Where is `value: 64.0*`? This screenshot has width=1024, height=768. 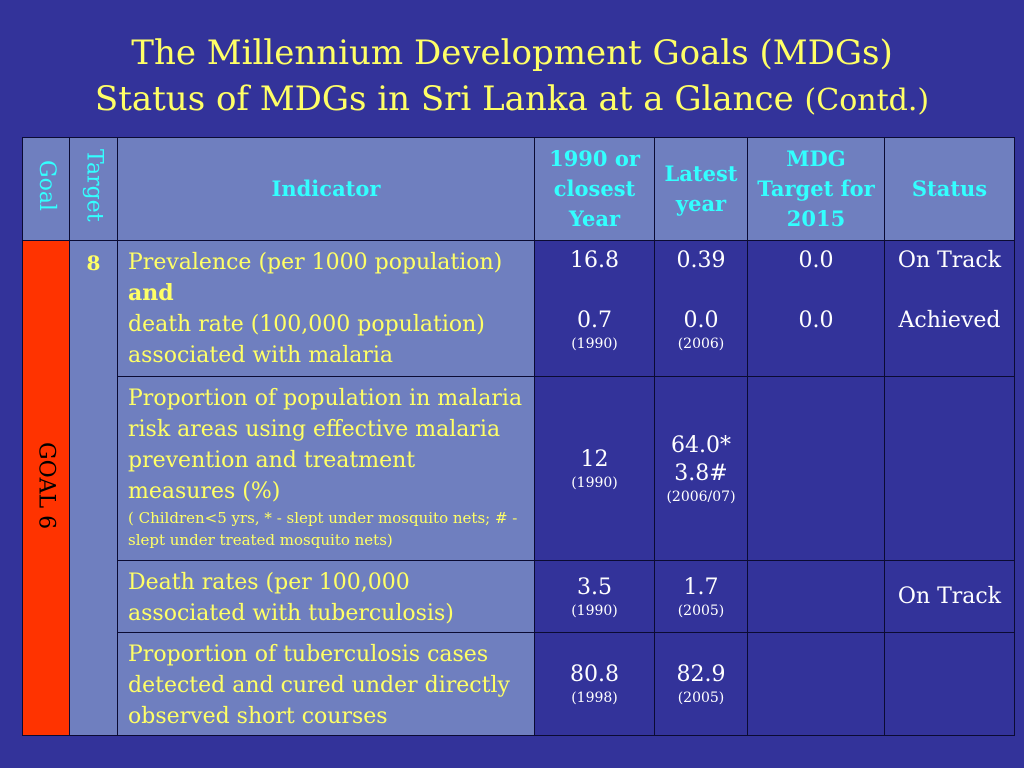 value: 64.0* is located at coordinates (701, 445).